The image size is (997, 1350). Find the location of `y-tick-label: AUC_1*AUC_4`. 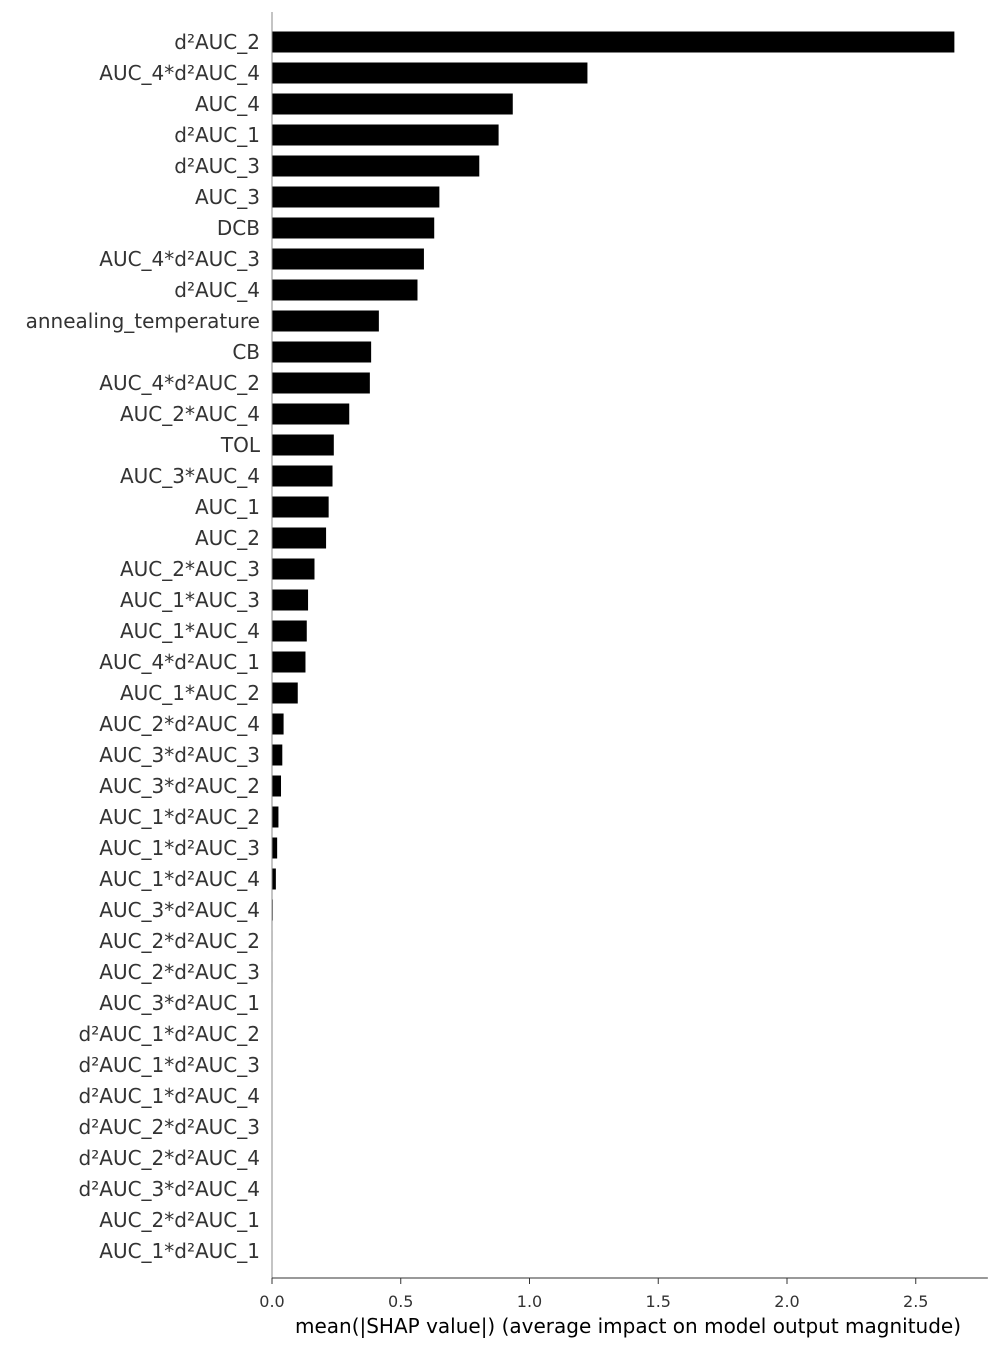

y-tick-label: AUC_1*AUC_4 is located at coordinates (190, 631).